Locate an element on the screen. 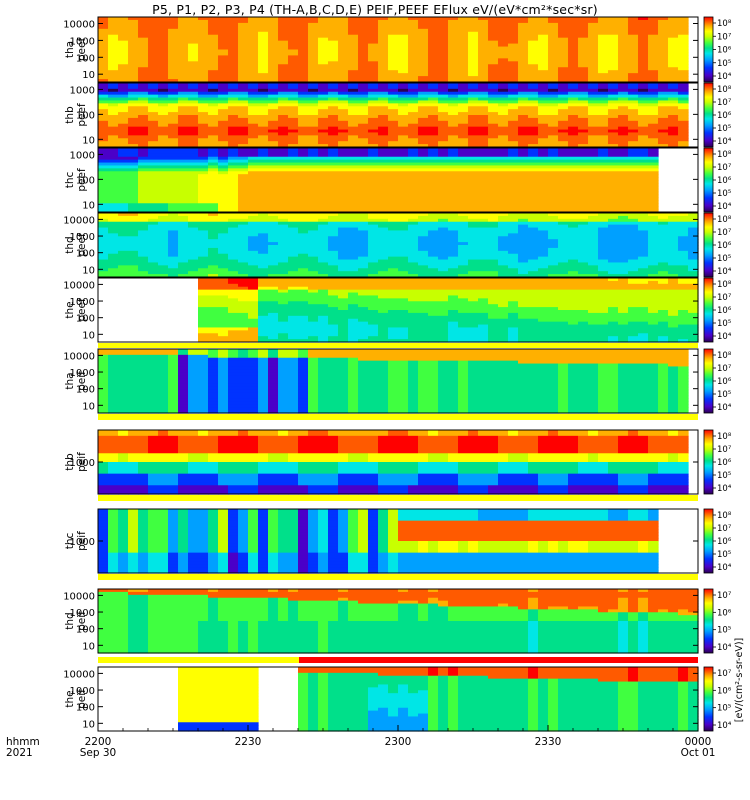 Image resolution: width=750 pixels, height=800 pixels. colorbar-tick-label: 10⁵ is located at coordinates (724, 64).